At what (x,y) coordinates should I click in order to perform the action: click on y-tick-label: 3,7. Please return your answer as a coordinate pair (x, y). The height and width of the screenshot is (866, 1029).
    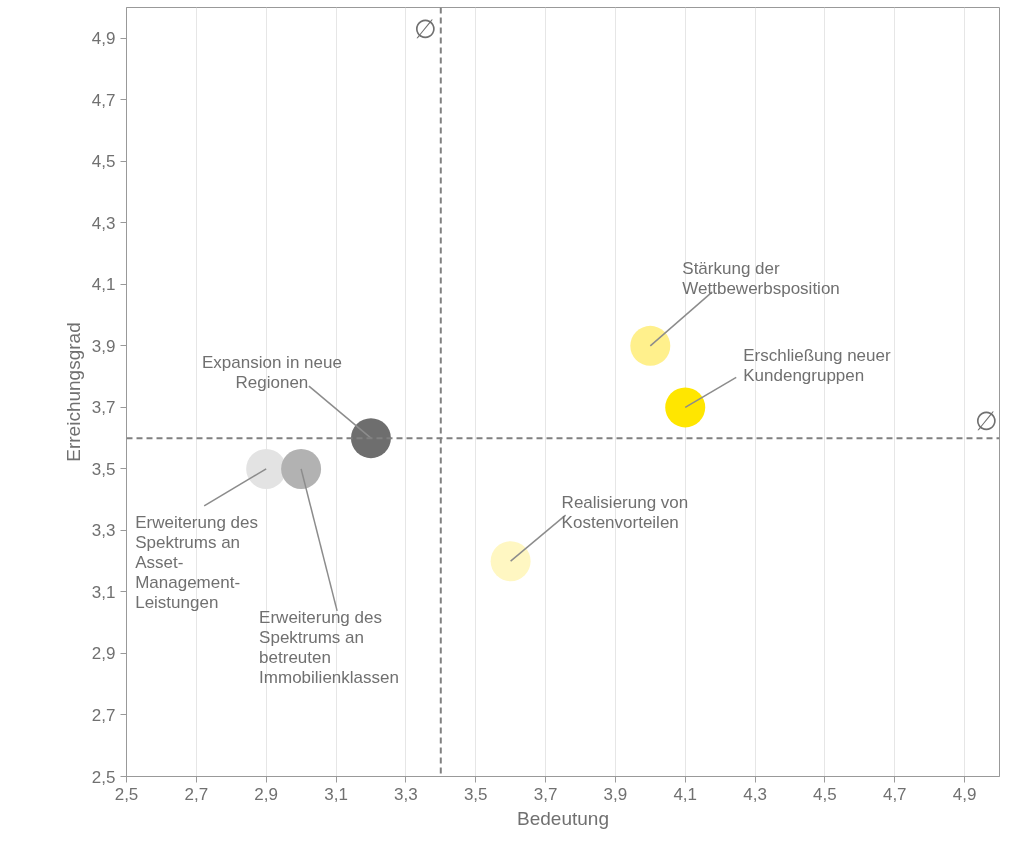
    Looking at the image, I should click on (103, 408).